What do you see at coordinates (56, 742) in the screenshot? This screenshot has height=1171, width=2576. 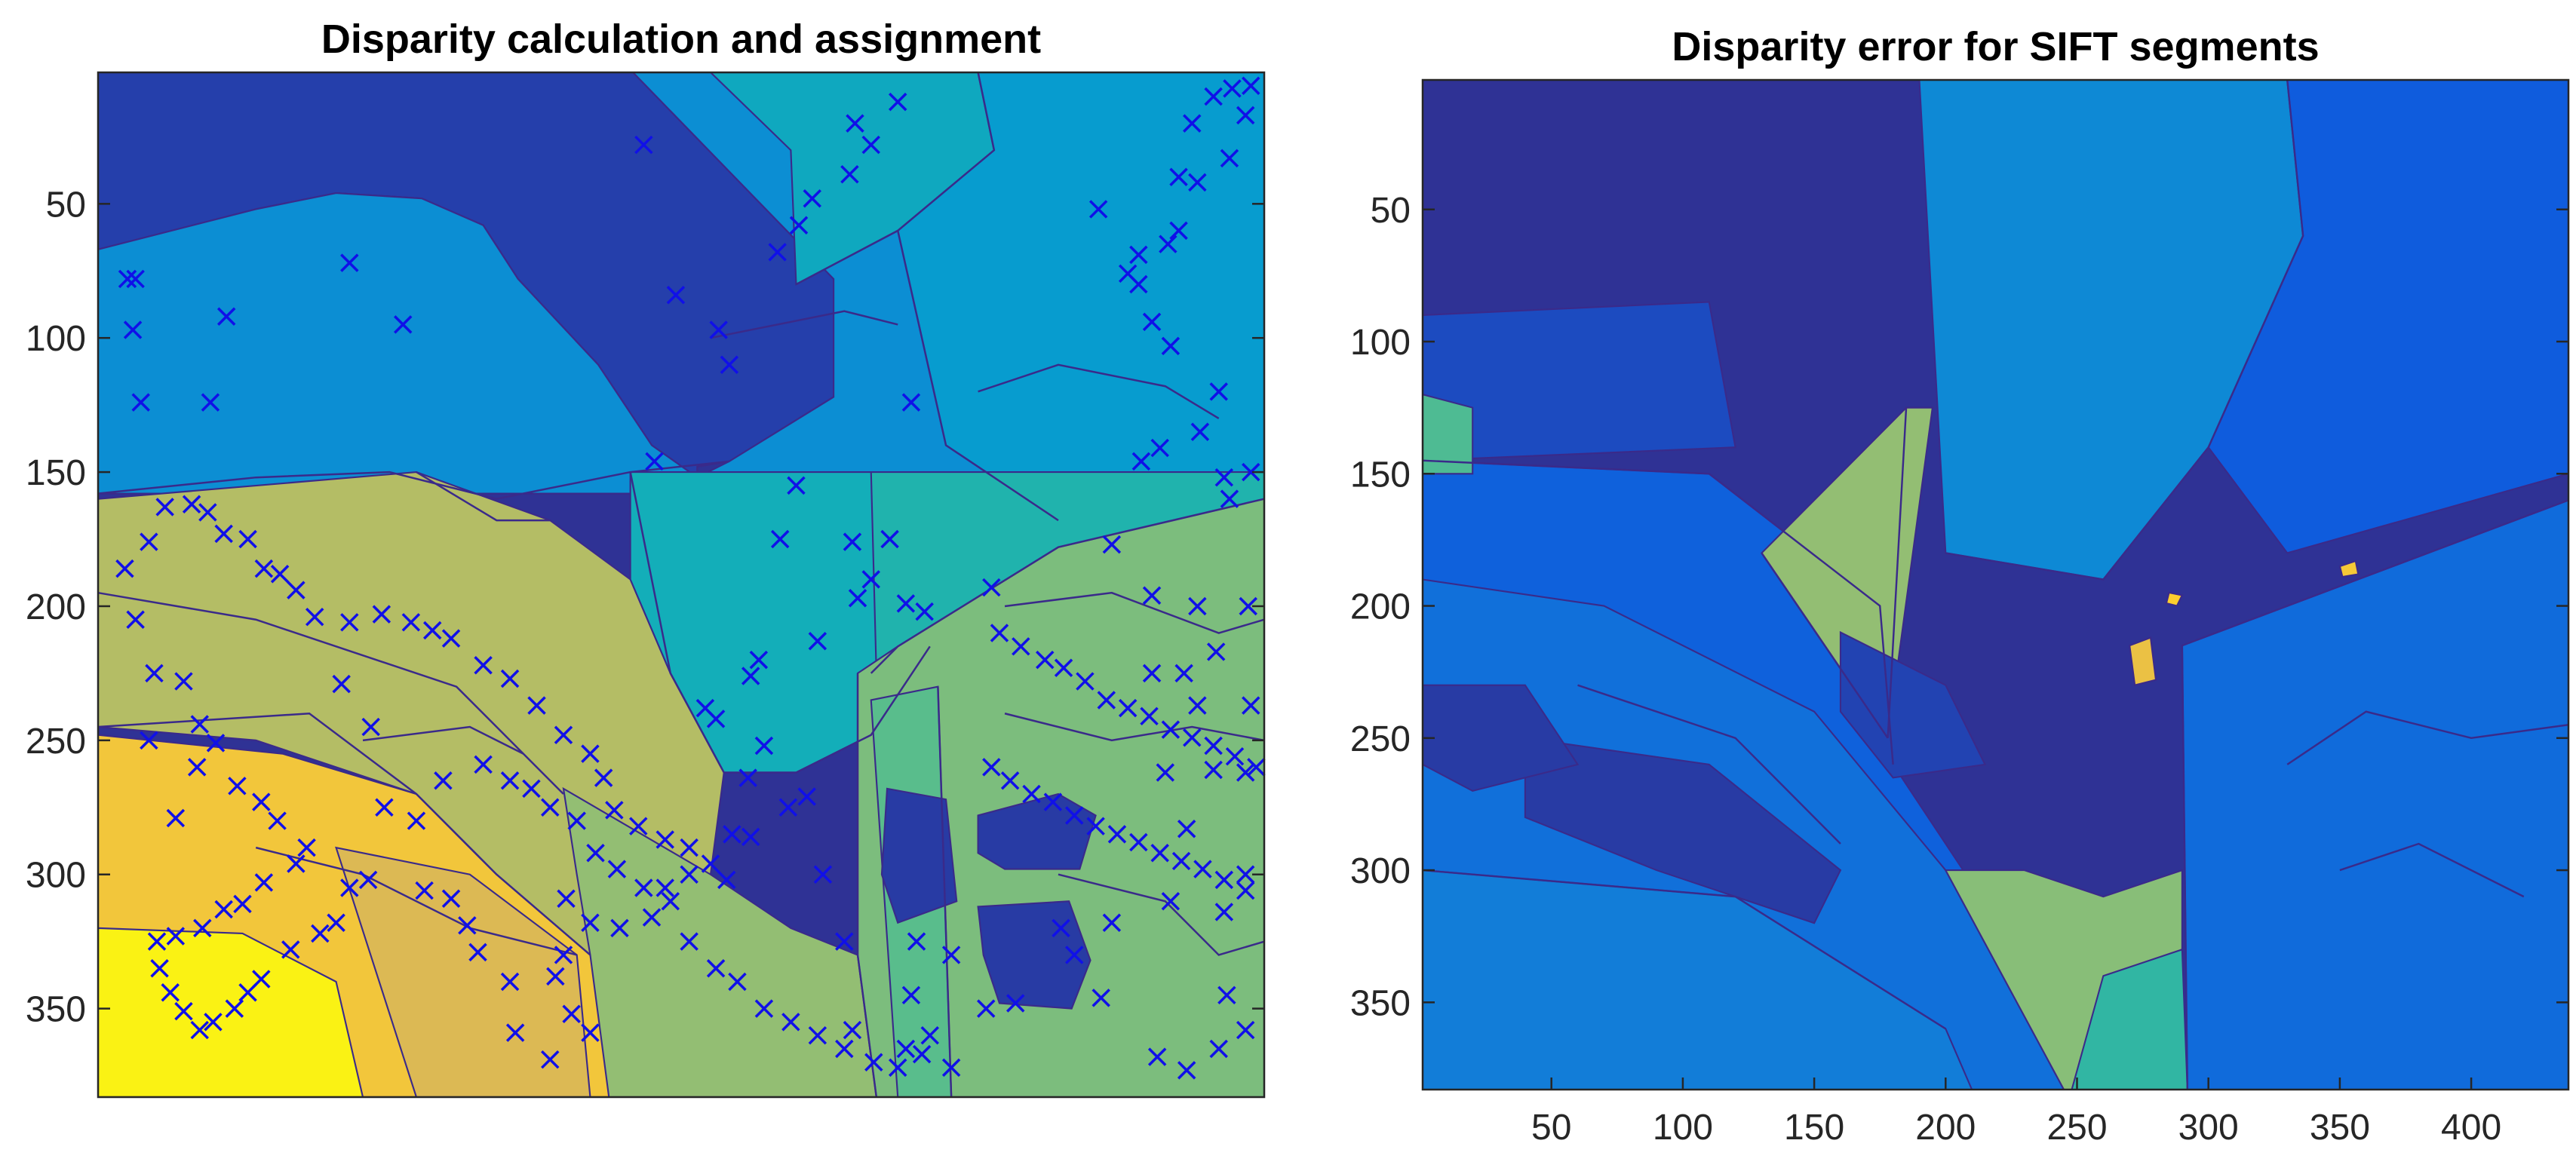 I see `y-tick-label: 250` at bounding box center [56, 742].